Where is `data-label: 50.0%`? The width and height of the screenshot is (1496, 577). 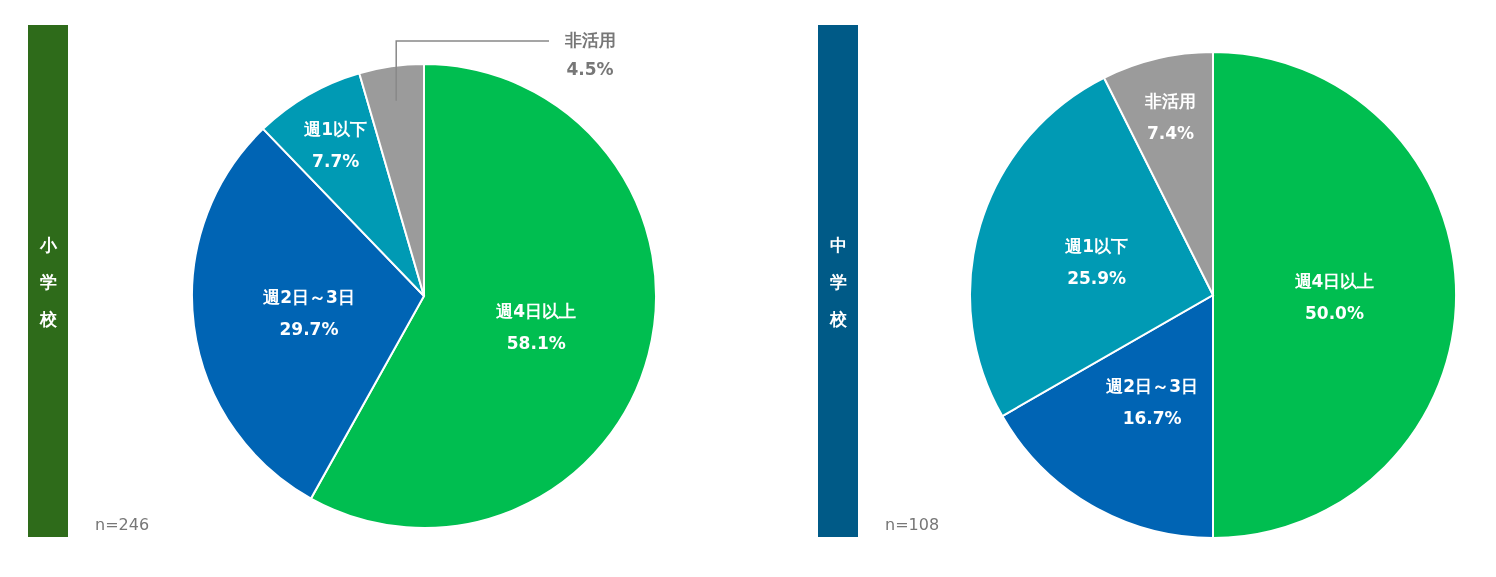
data-label: 50.0% is located at coordinates (1334, 313).